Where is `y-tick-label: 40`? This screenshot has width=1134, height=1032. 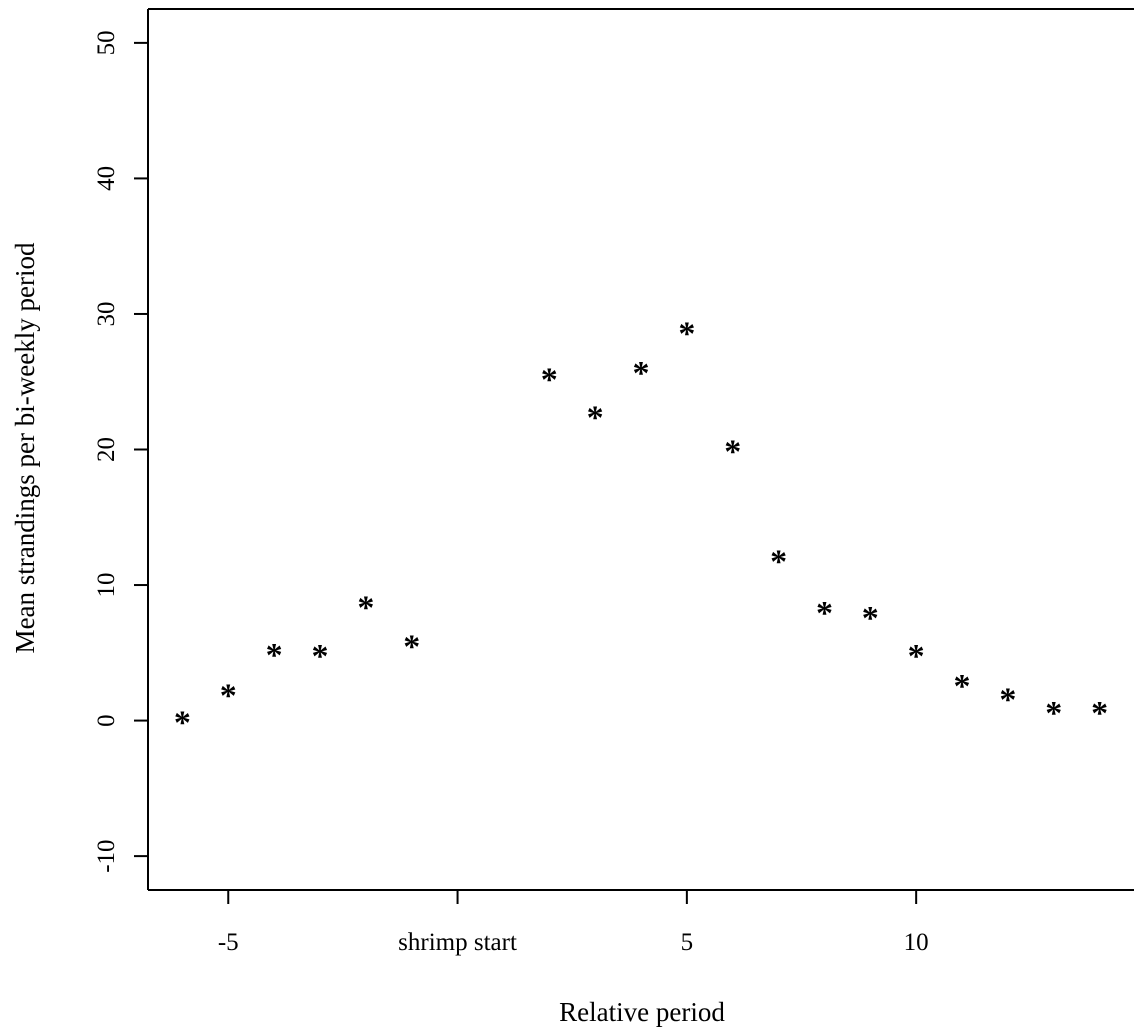
y-tick-label: 40 is located at coordinates (106, 178).